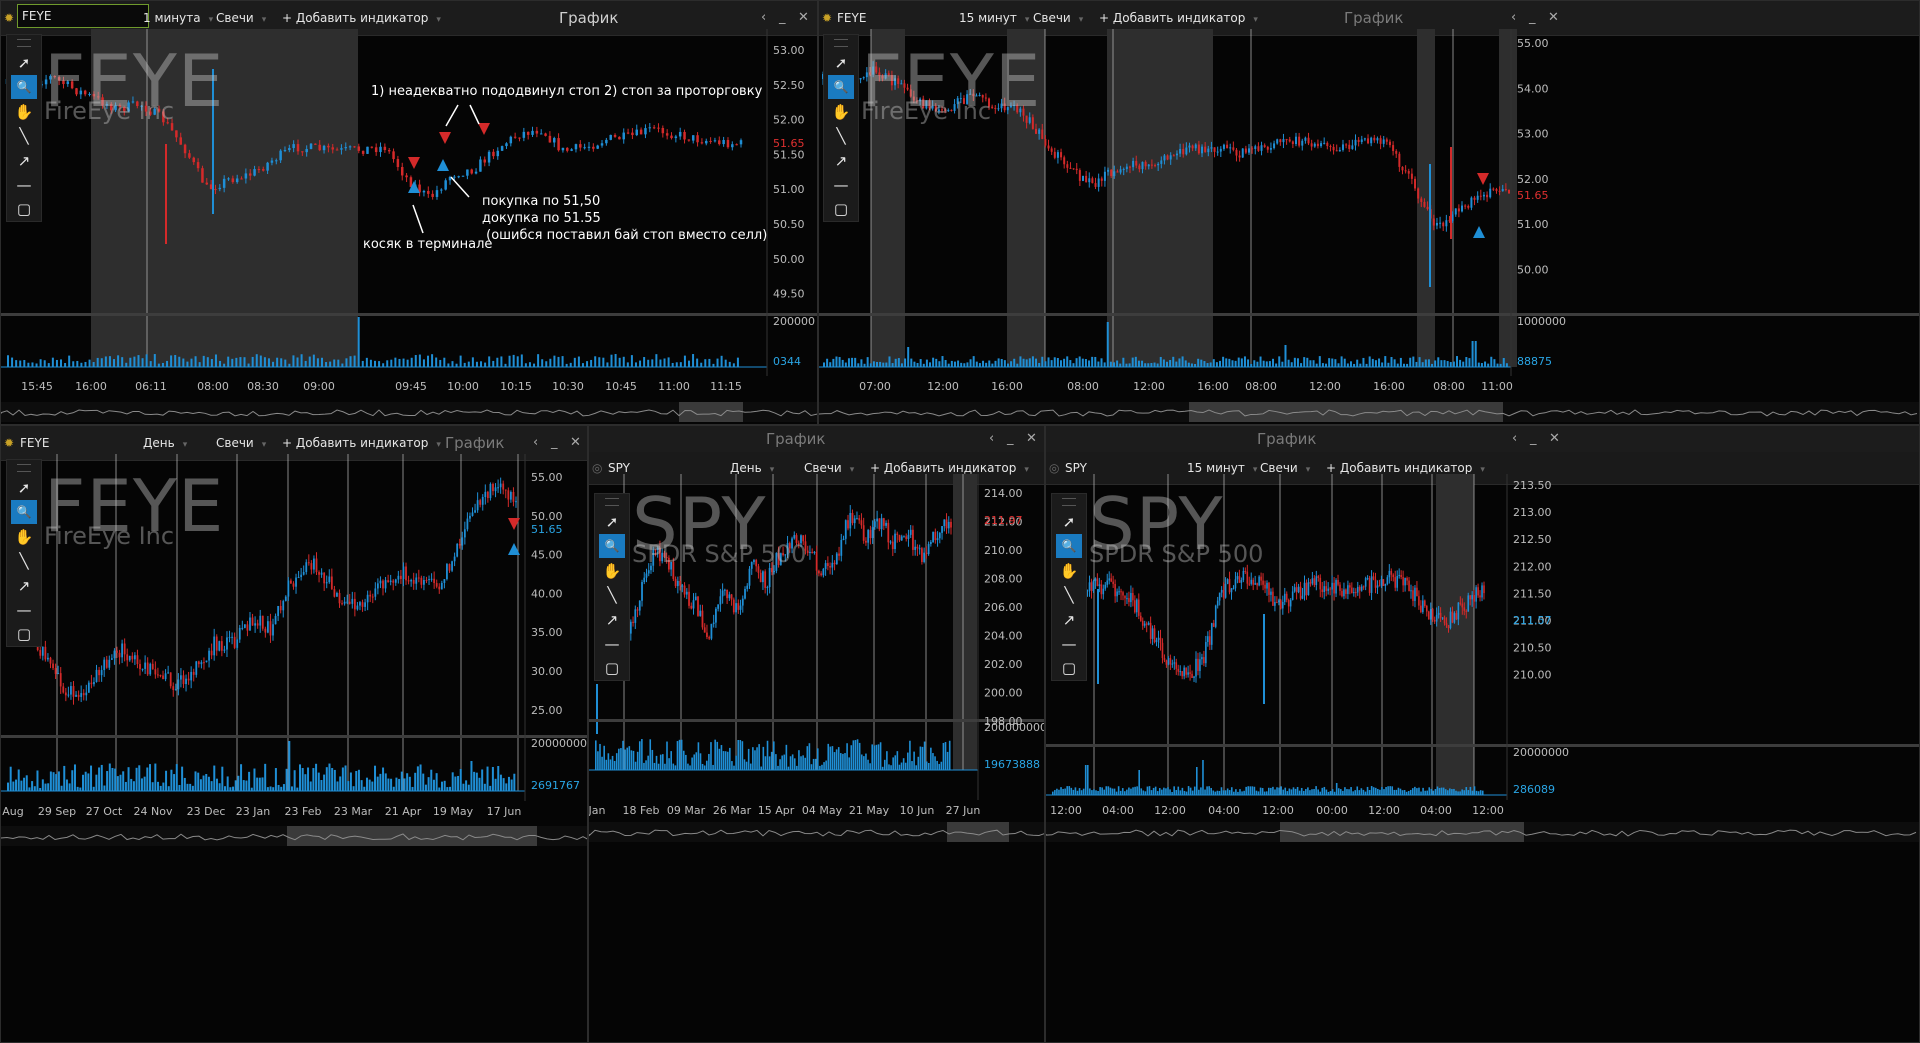 This screenshot has height=1043, width=1920. I want to click on annotation-terminal: косяк в терминале, so click(428, 244).